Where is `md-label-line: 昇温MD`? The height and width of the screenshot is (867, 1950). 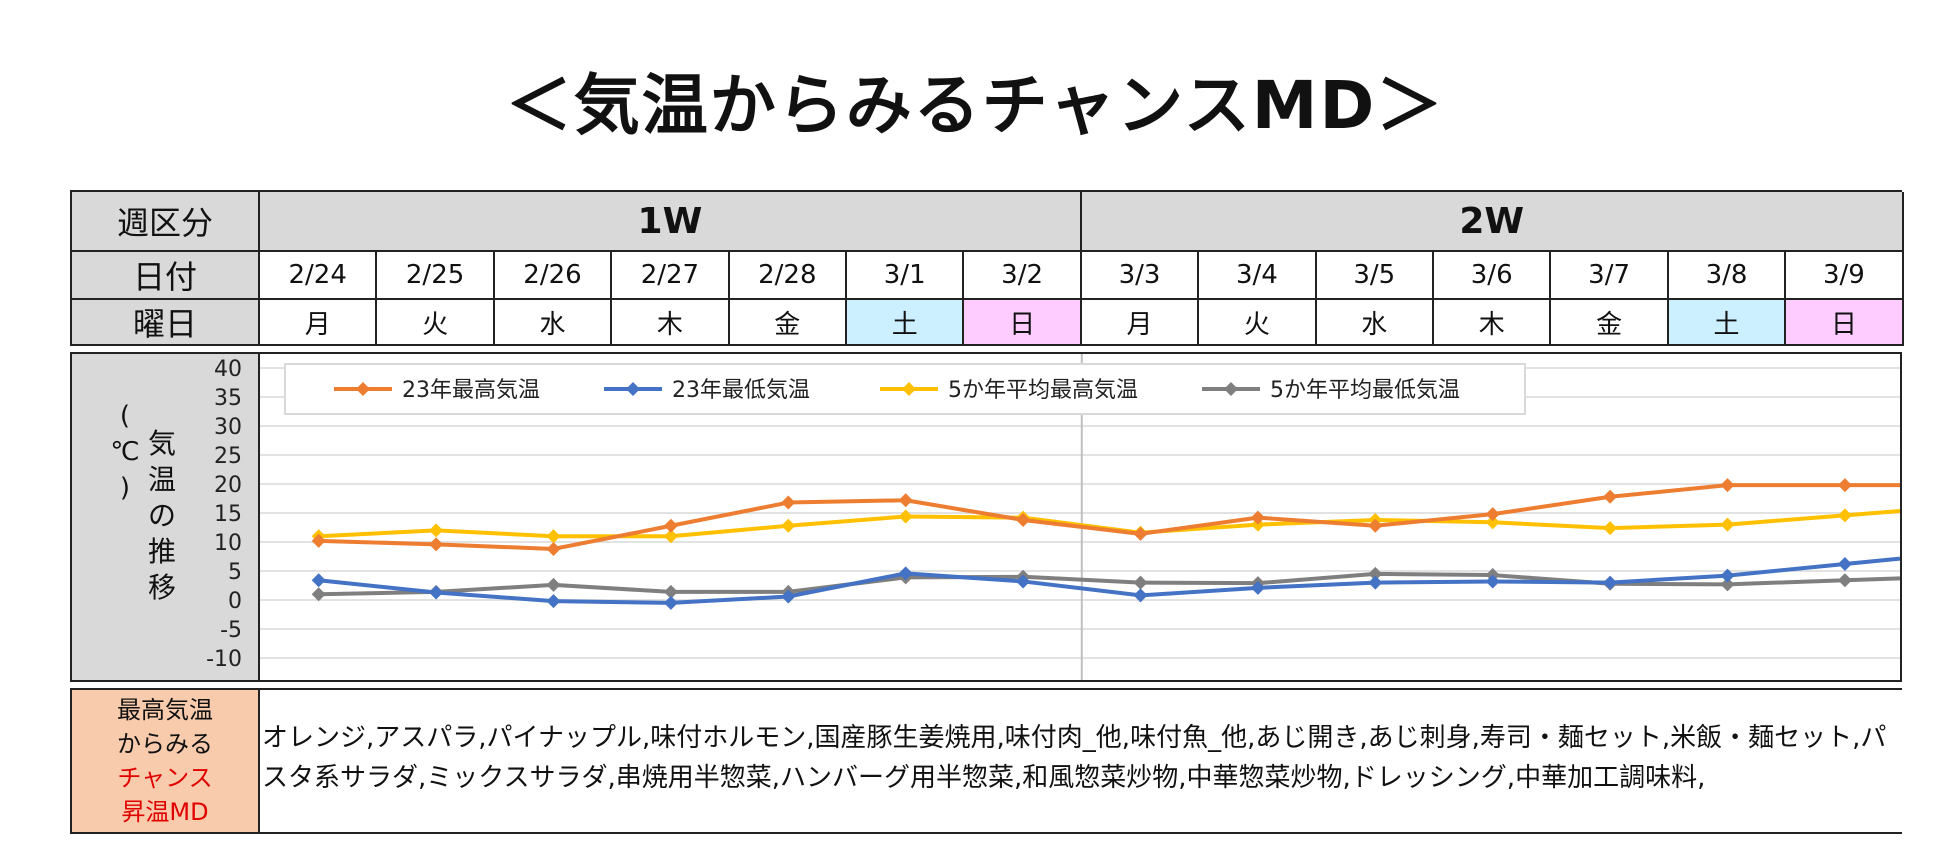 md-label-line: 昇温MD is located at coordinates (165, 812).